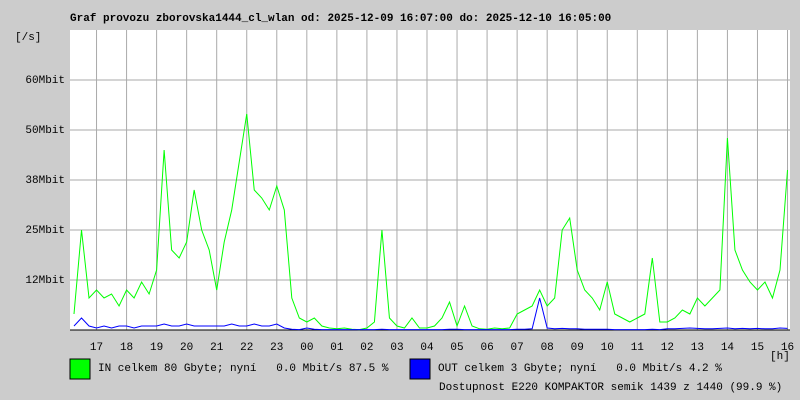 The image size is (800, 400). Describe the element at coordinates (45, 281) in the screenshot. I see `y-tick-label: 12Mbit` at that location.